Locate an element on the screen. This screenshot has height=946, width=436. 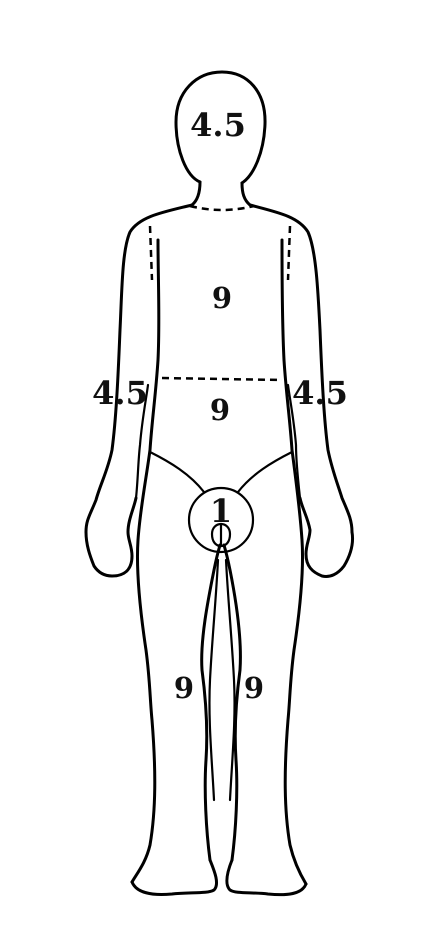
right-foot-outline is located at coordinates (266, 877).